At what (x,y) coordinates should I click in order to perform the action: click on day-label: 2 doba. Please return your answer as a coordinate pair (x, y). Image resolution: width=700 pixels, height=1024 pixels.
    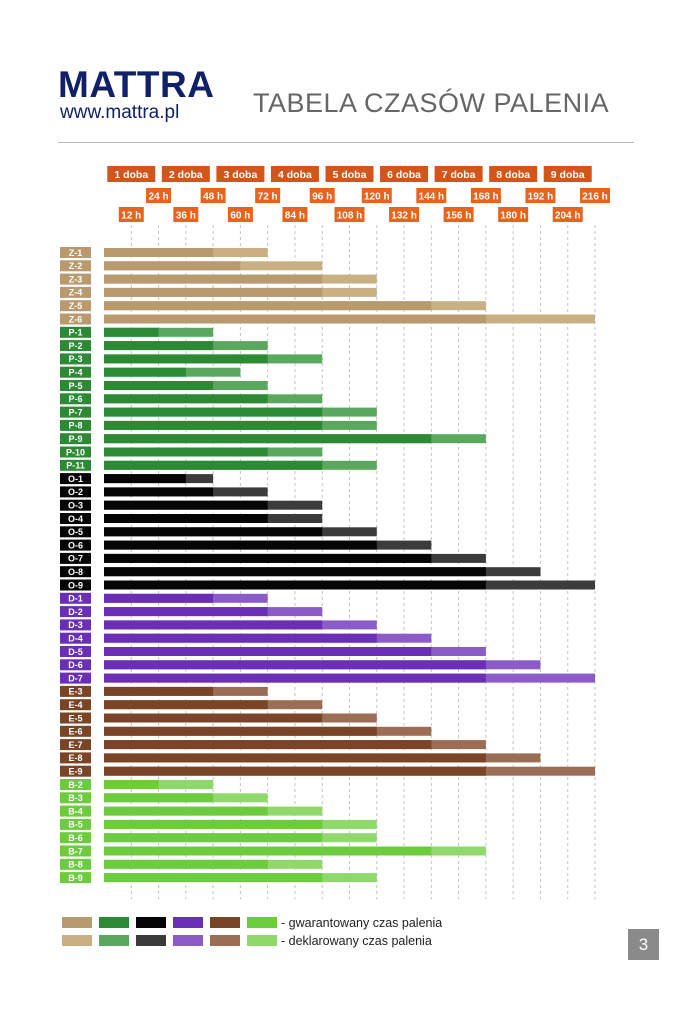
    Looking at the image, I should click on (186, 175).